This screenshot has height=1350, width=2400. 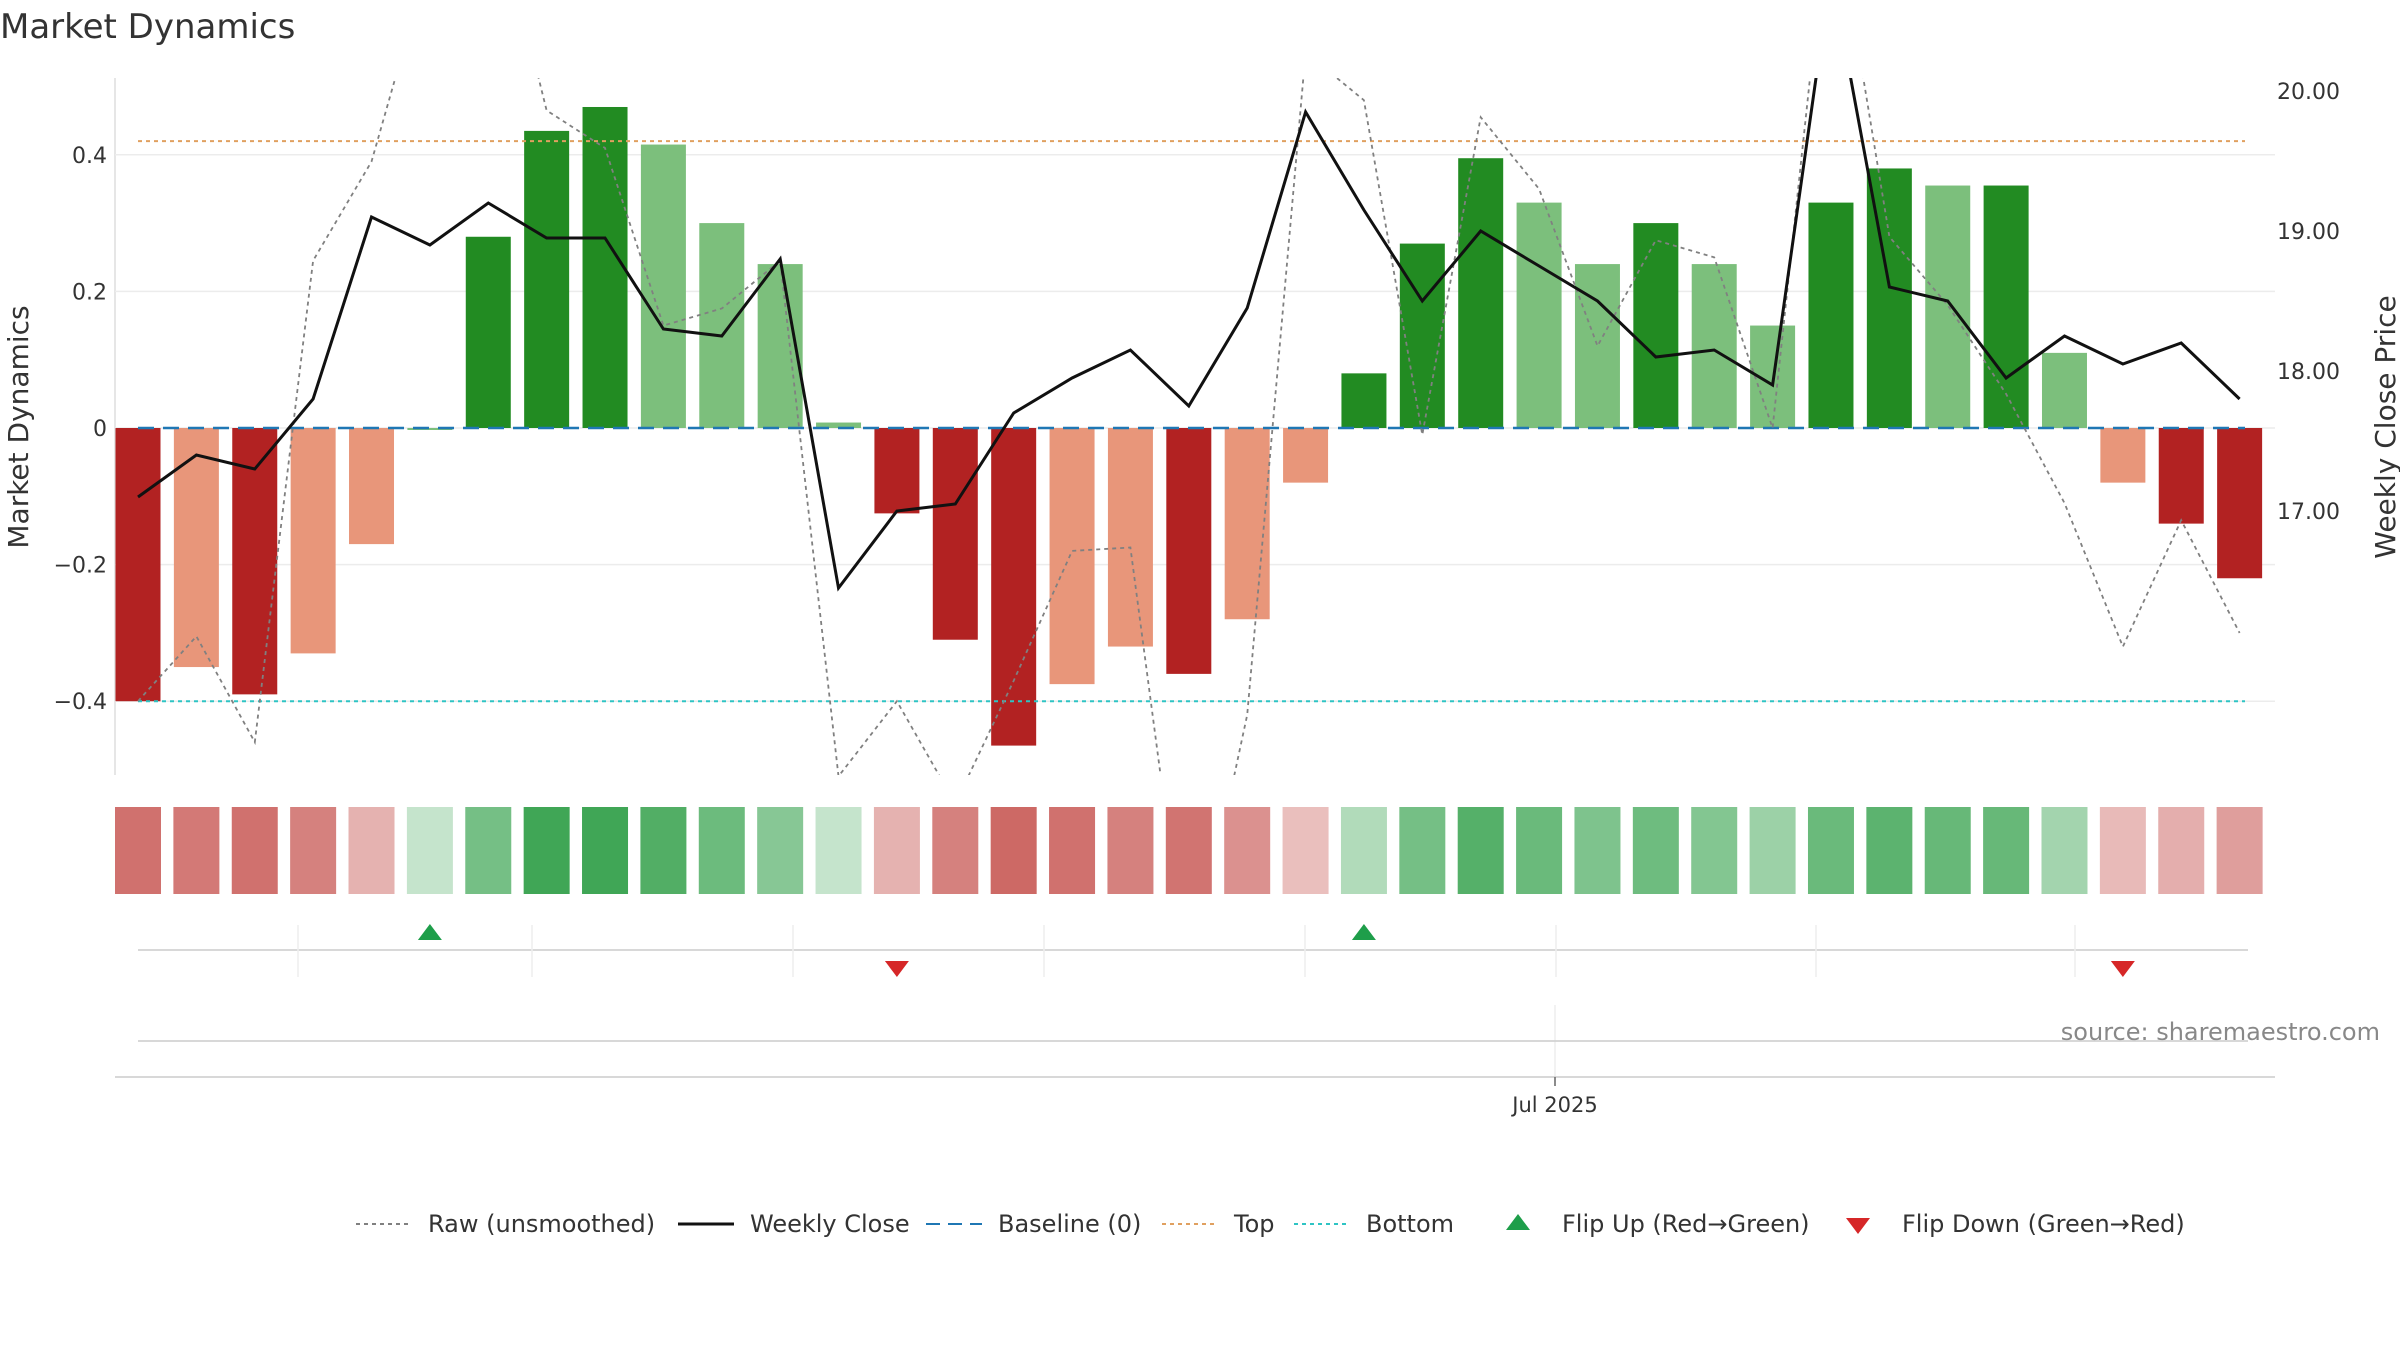 I want to click on y-tick-label: −0.4, so click(x=80, y=702).